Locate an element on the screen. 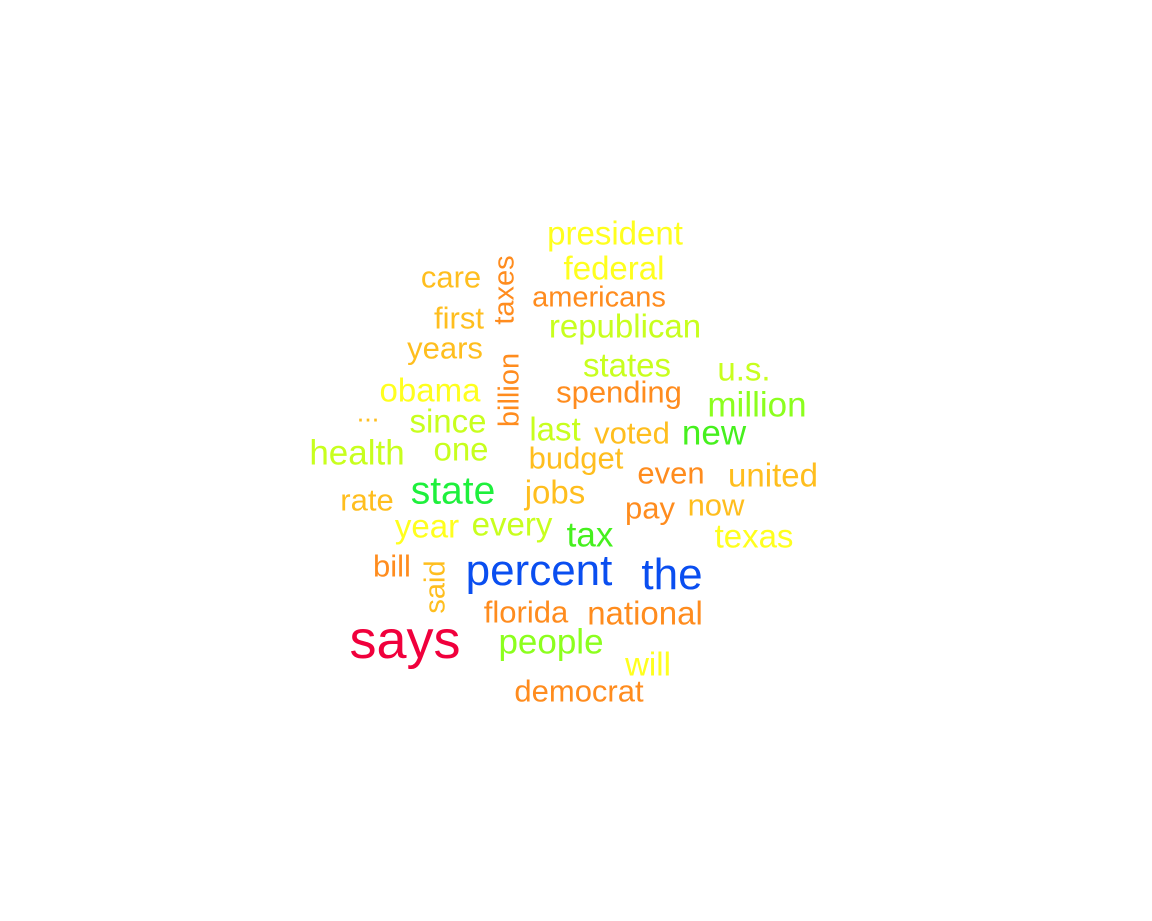  word-first: first is located at coordinates (459, 318).